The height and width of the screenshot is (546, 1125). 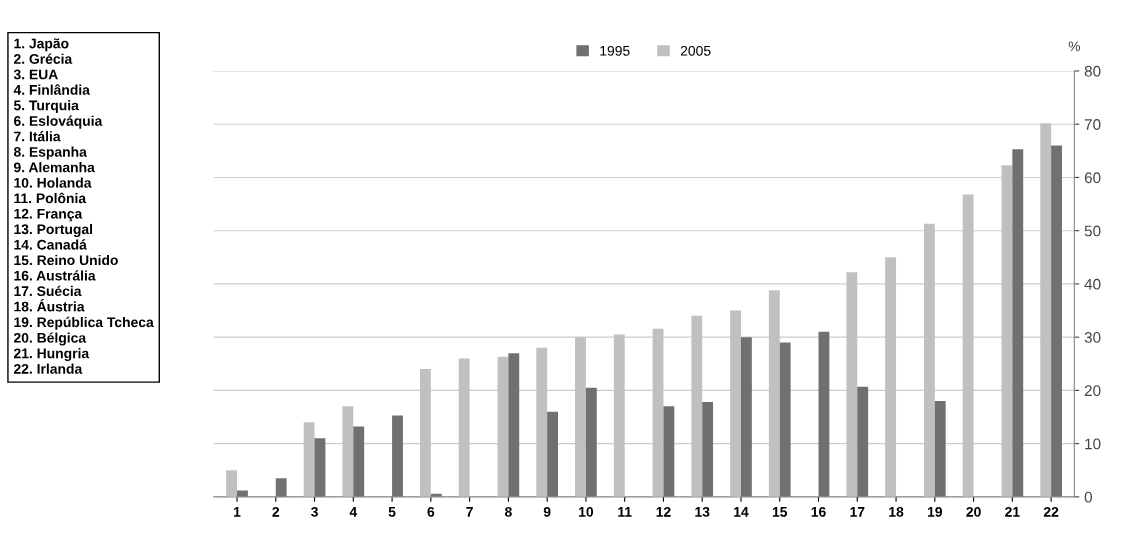 What do you see at coordinates (695, 50) in the screenshot?
I see `legend-label: 2005` at bounding box center [695, 50].